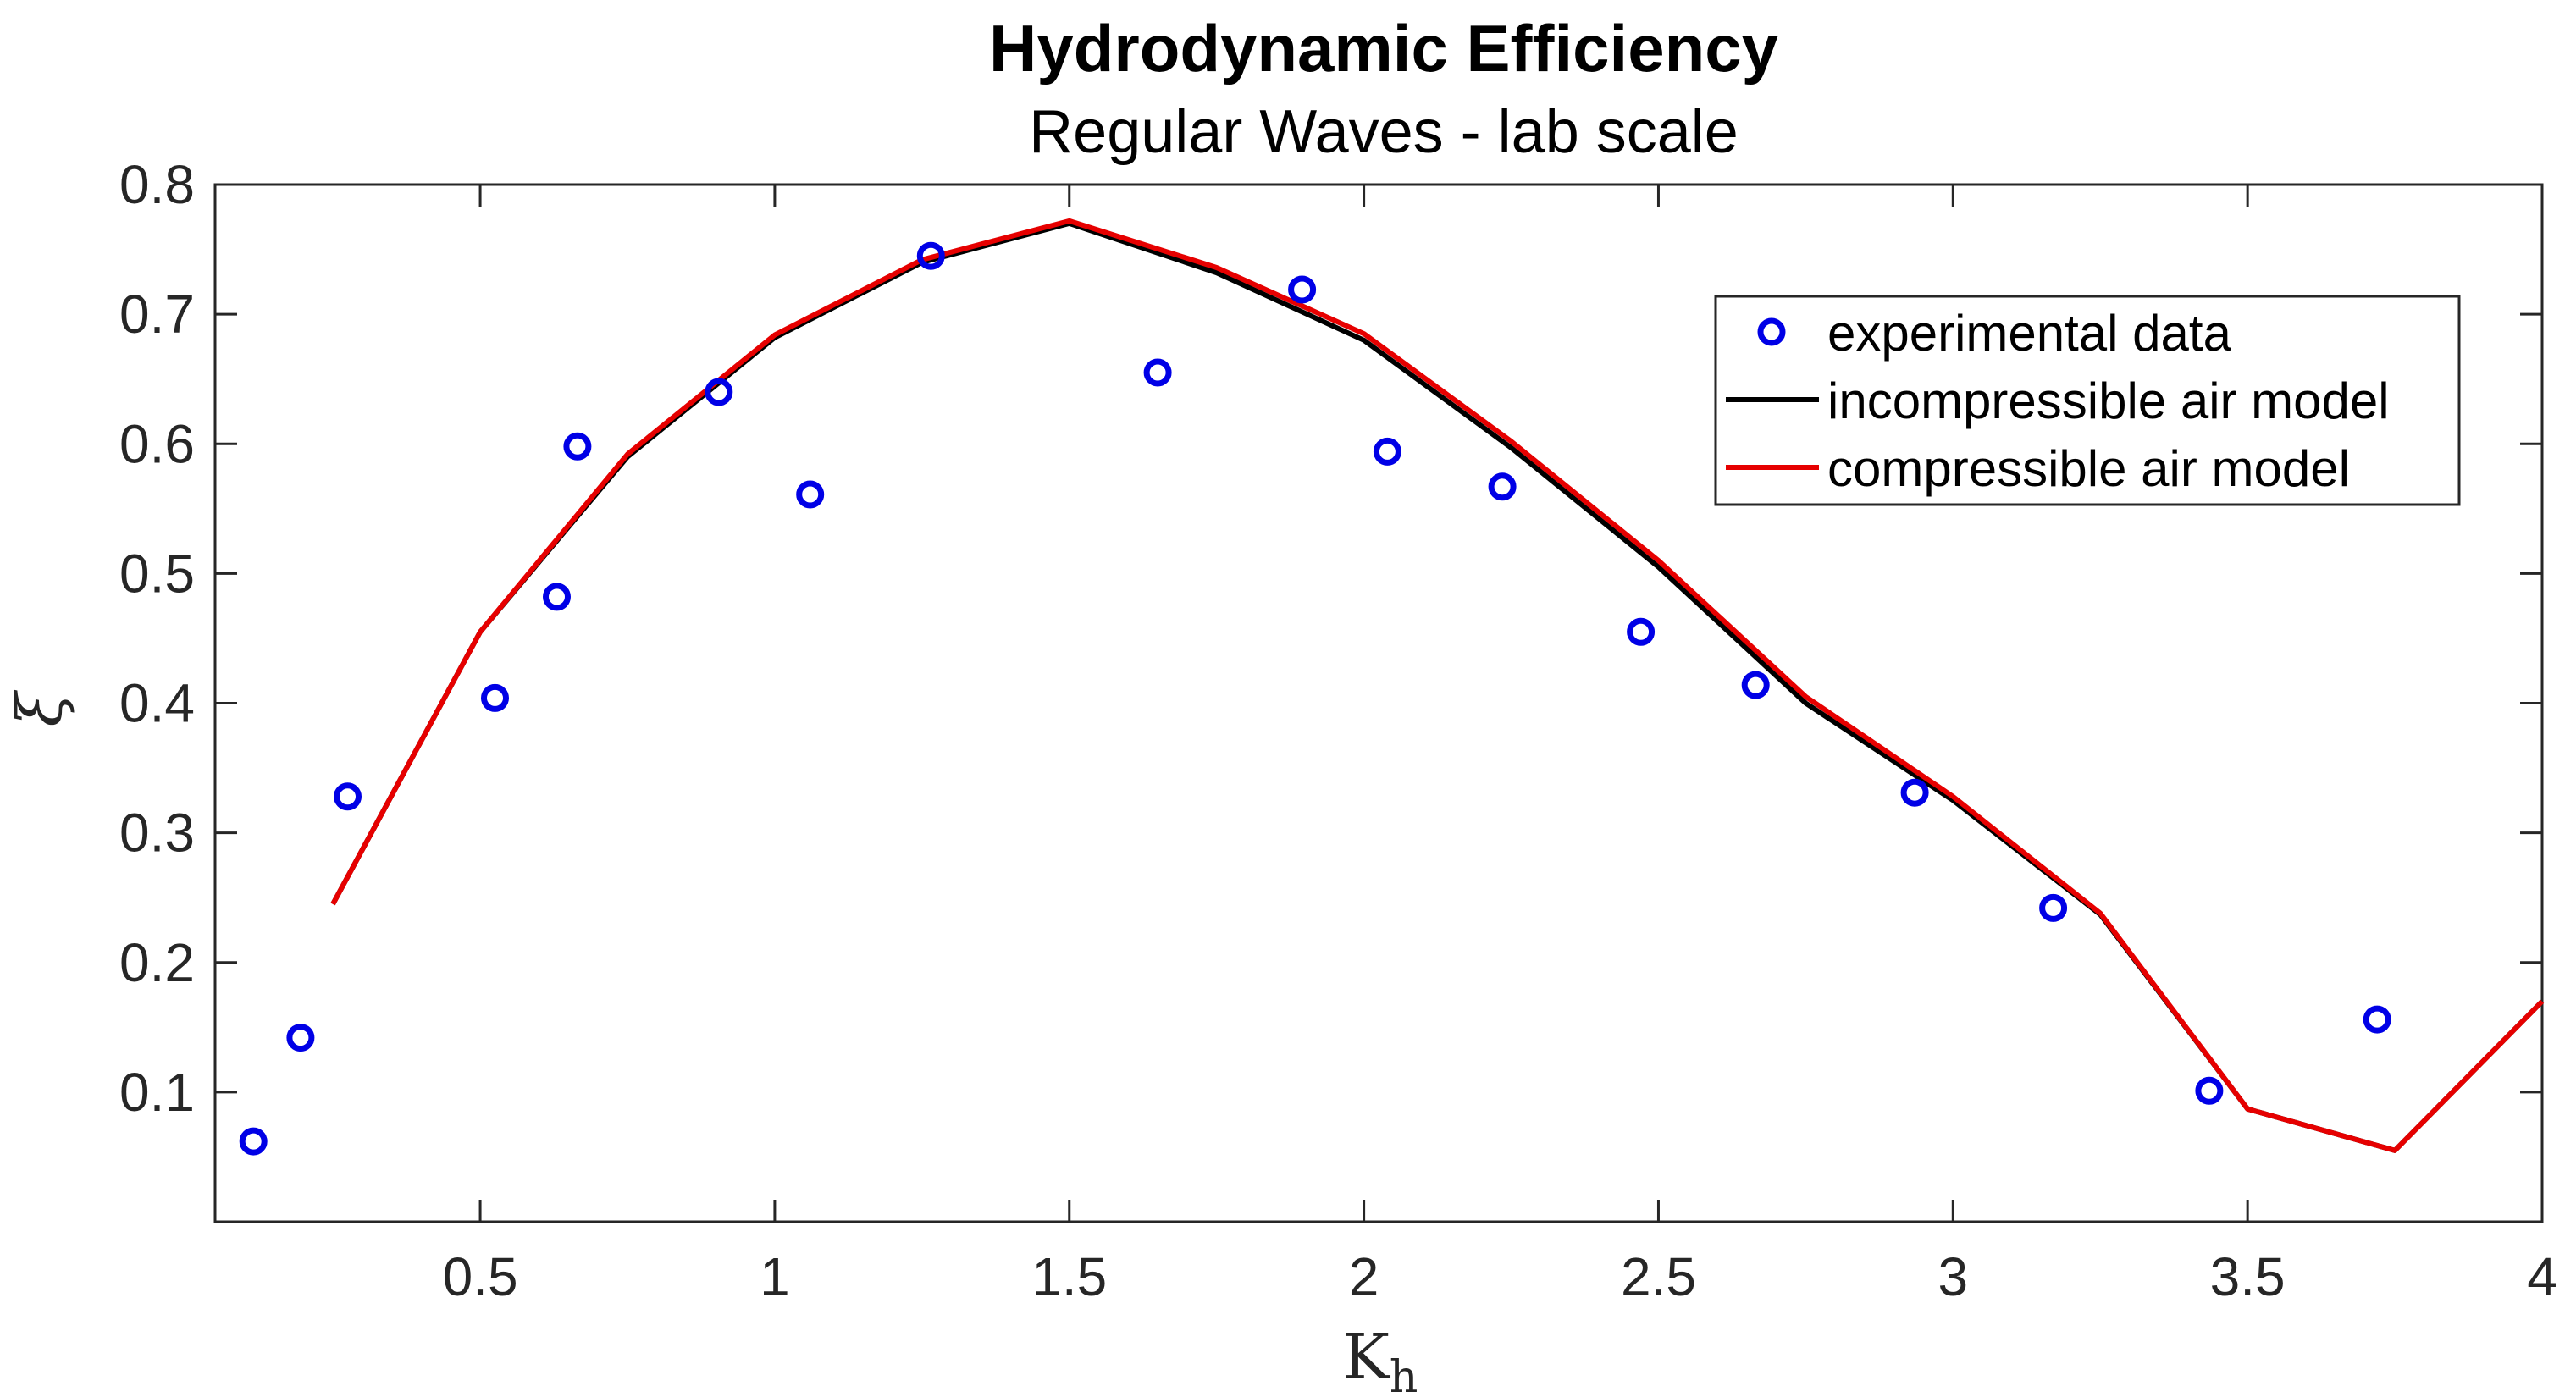  What do you see at coordinates (1404, 1374) in the screenshot?
I see `x-axis-label-subscript: h` at bounding box center [1404, 1374].